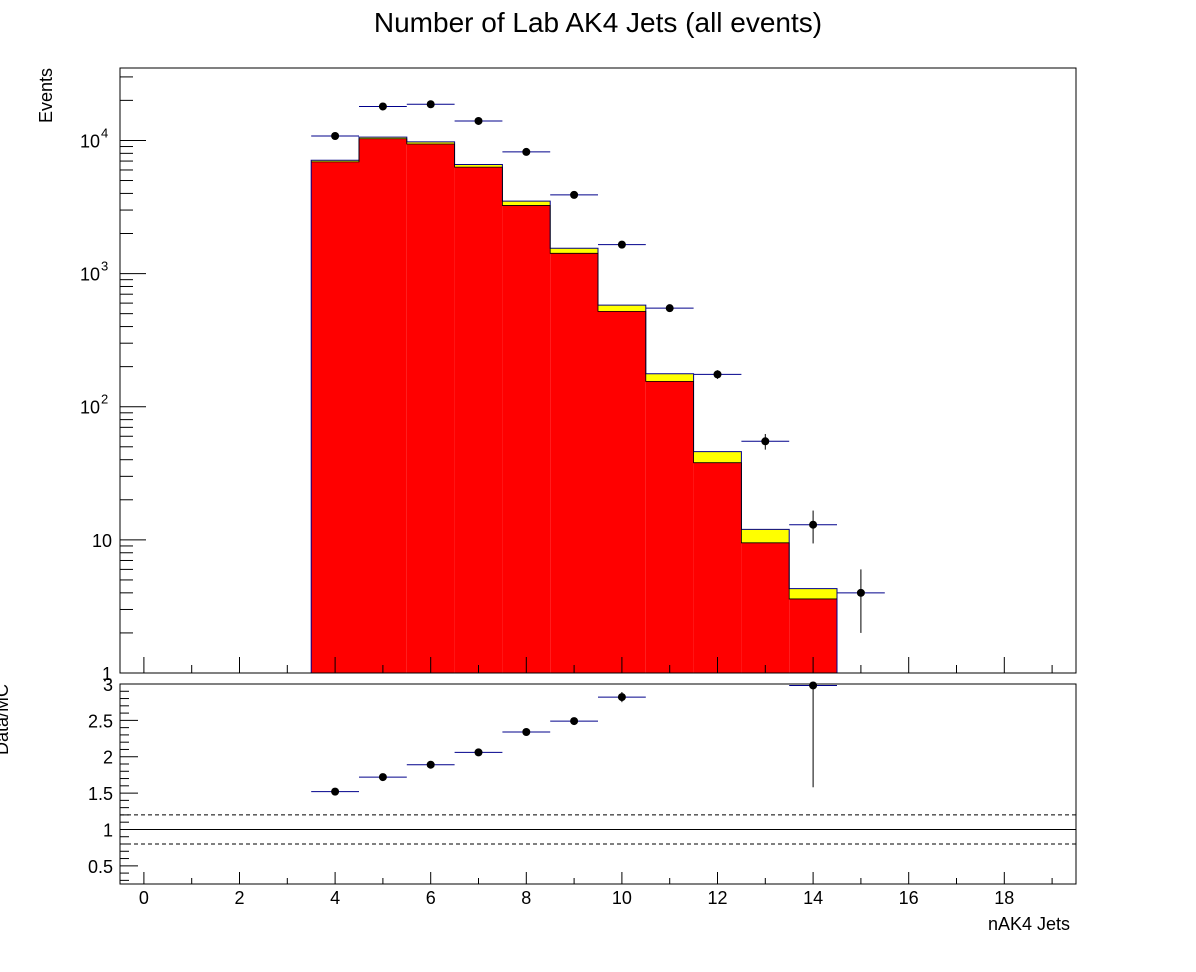 Image resolution: width=1196 pixels, height=972 pixels. Describe the element at coordinates (100, 867) in the screenshot. I see `y-tick-label: 0.5` at that location.